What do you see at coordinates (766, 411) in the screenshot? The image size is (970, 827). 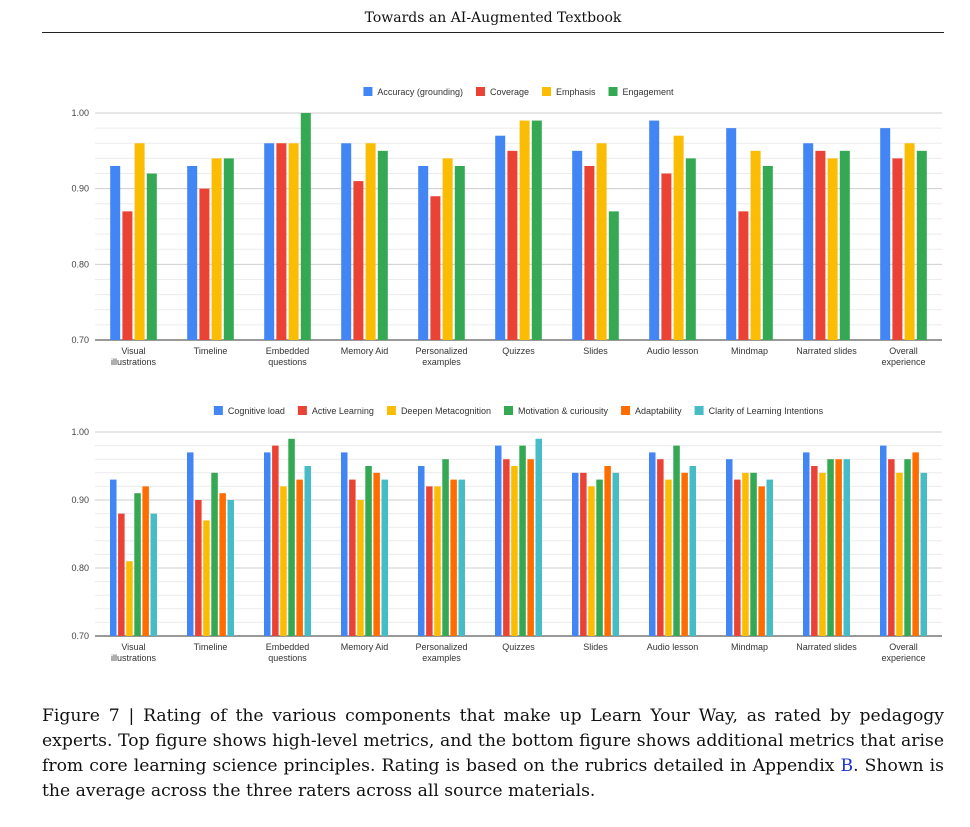 I see `legend-label: Clarity of Learning Intentions` at bounding box center [766, 411].